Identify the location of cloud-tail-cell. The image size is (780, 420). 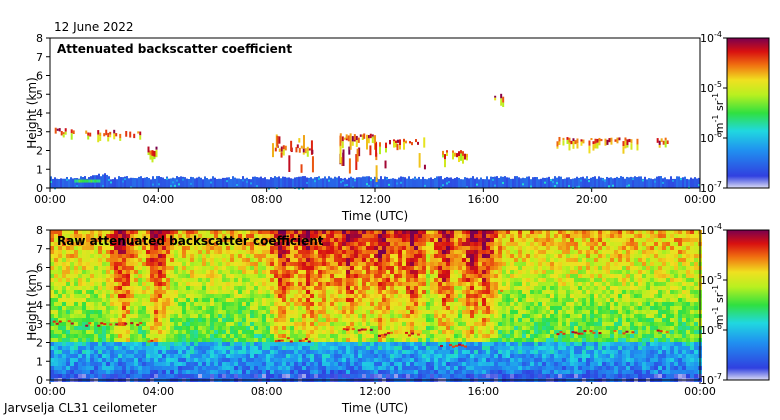
(150, 157).